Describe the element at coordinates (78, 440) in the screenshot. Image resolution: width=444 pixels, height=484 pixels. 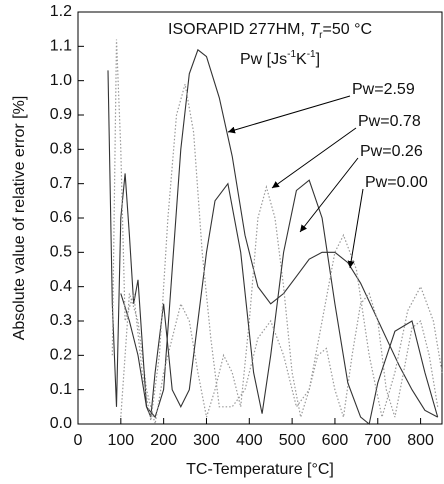
I see `x-tick-label: 0` at that location.